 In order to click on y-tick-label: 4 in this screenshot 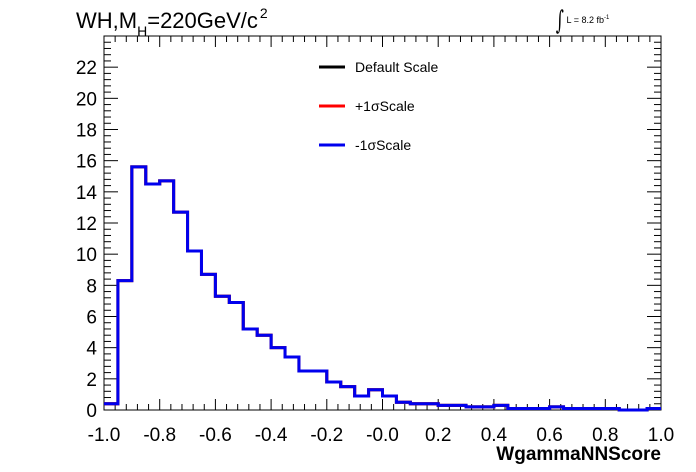, I will do `click(91, 349)`.